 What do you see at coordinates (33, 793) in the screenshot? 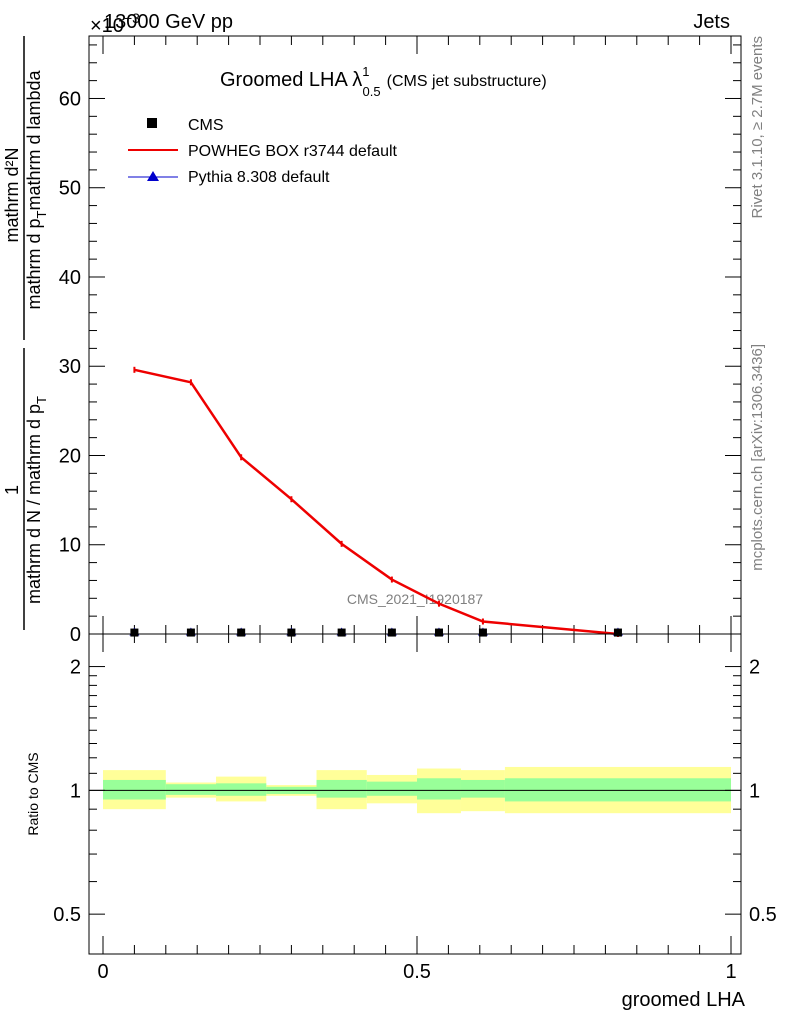
I see `ratio-ylabel: Ratio to CMS` at bounding box center [33, 793].